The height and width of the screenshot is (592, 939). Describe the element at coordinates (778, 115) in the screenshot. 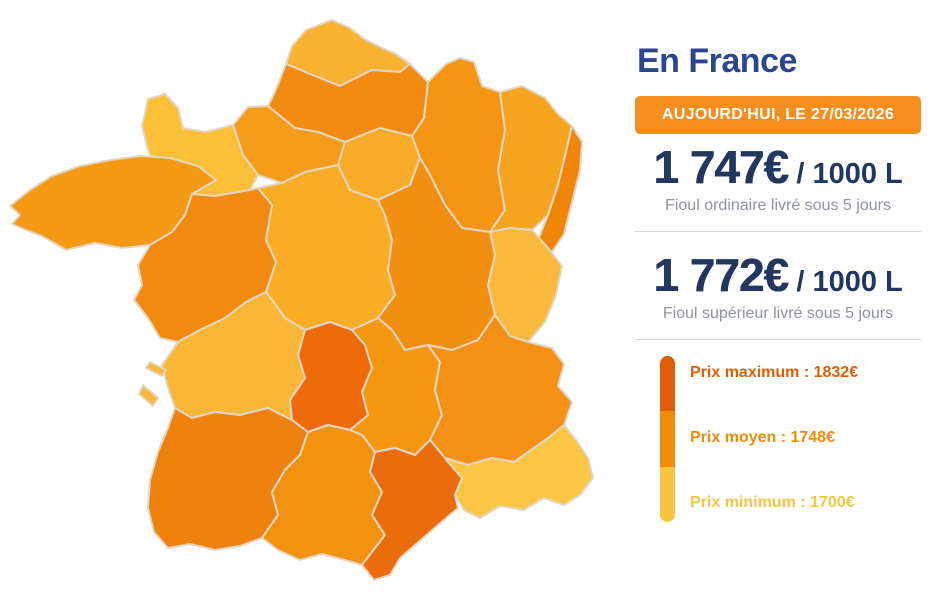

I see `date-banner: AUJOURD'HUI, LE 27/03/2026` at that location.